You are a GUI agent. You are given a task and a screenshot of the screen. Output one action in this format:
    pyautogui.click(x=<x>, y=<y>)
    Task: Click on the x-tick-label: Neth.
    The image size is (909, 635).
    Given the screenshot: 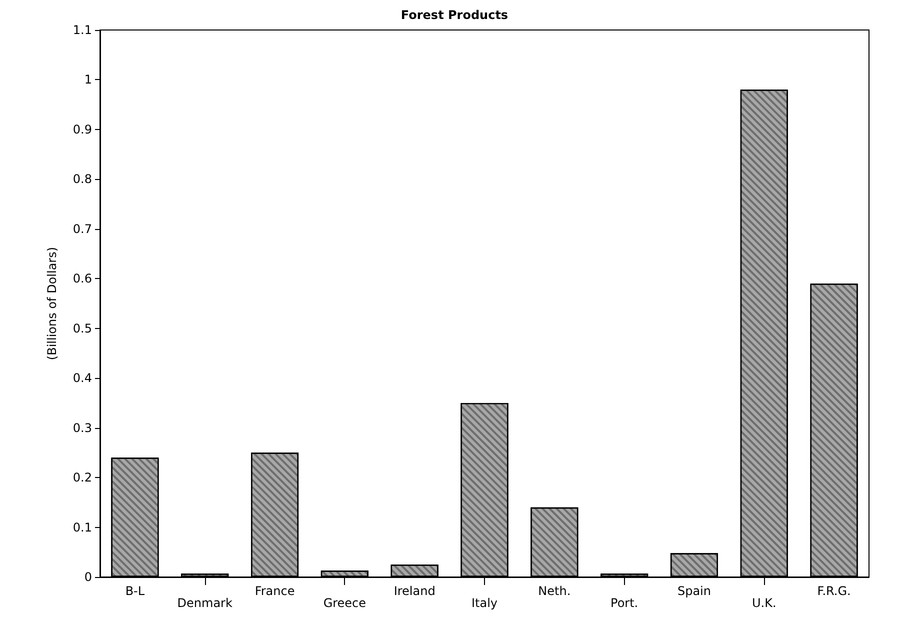 What is the action you would take?
    pyautogui.click(x=554, y=591)
    